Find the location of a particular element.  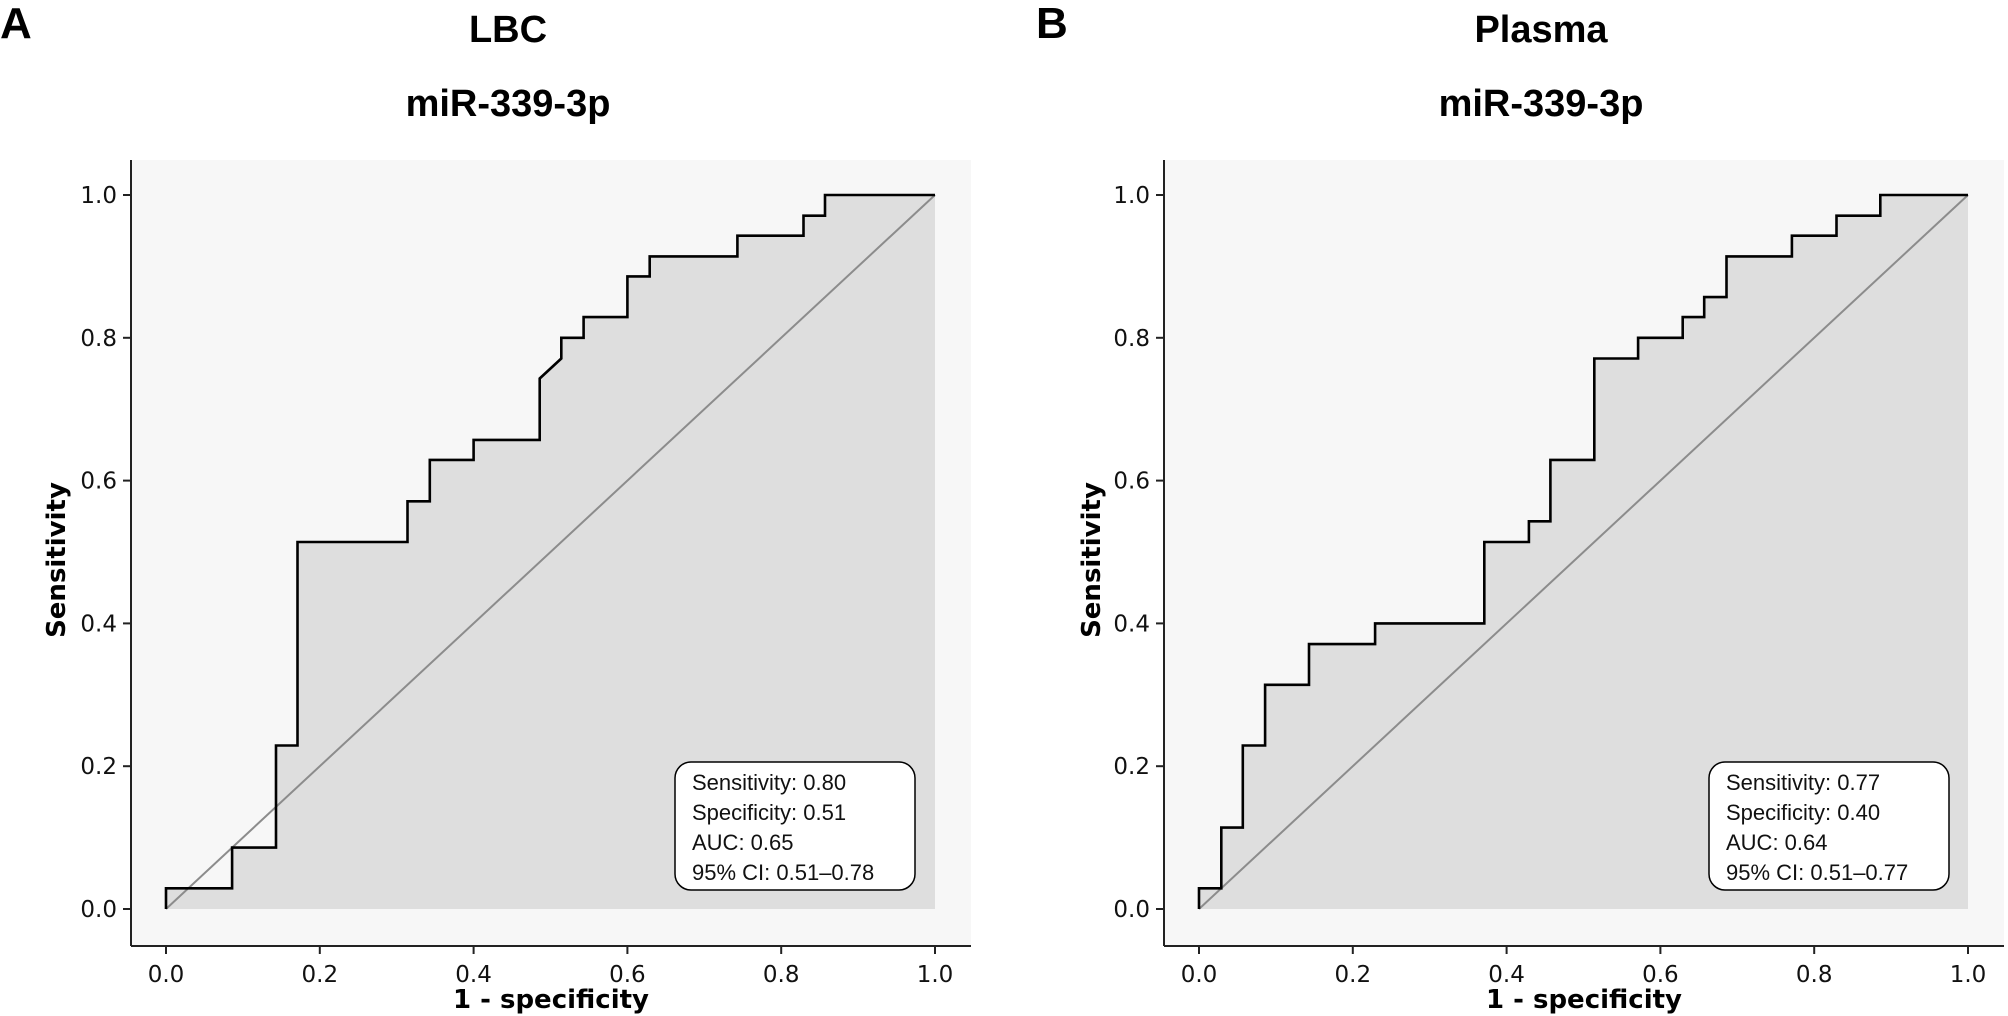

chart-title: LBC is located at coordinates (508, 30).